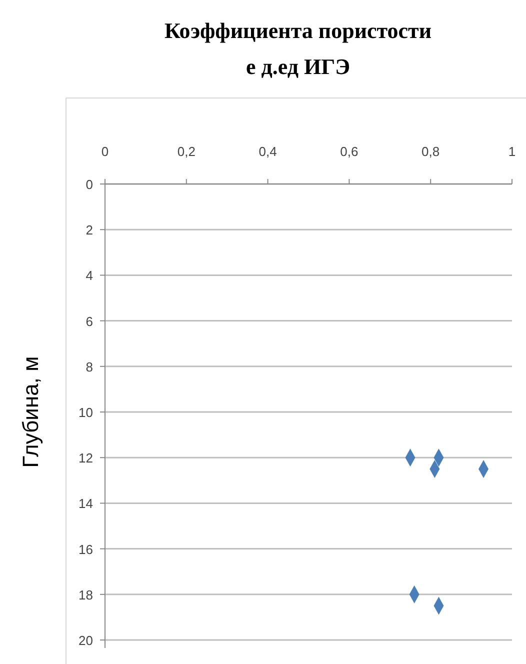 This screenshot has width=526, height=664. What do you see at coordinates (85, 458) in the screenshot?
I see `y-tick-label: 12` at bounding box center [85, 458].